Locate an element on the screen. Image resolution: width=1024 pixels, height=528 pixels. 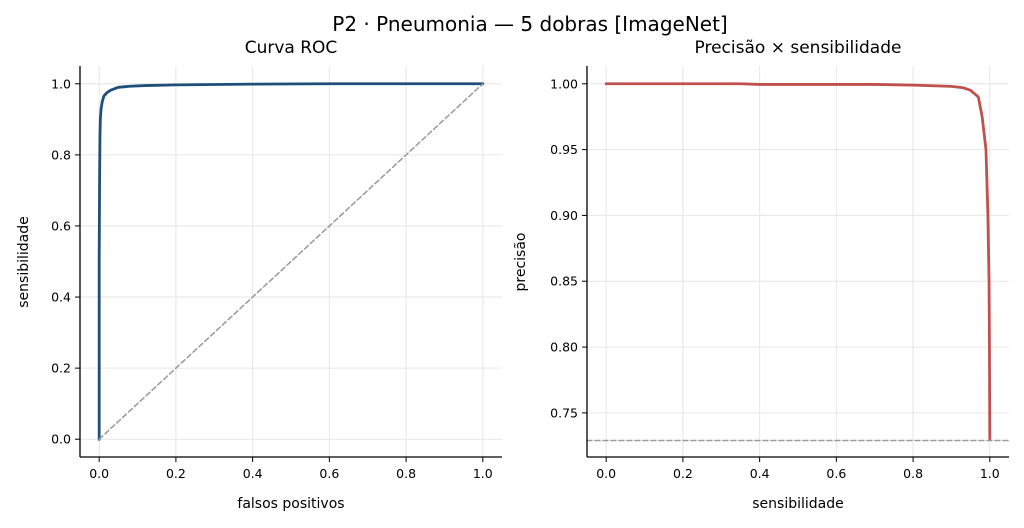
pr-xtick-label-3: 0.6 is located at coordinates (836, 473).